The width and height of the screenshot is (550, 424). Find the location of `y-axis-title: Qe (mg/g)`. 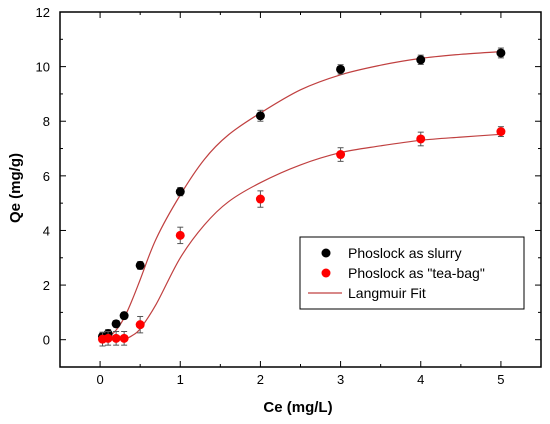

y-axis-title: Qe (mg/g) is located at coordinates (15, 188).